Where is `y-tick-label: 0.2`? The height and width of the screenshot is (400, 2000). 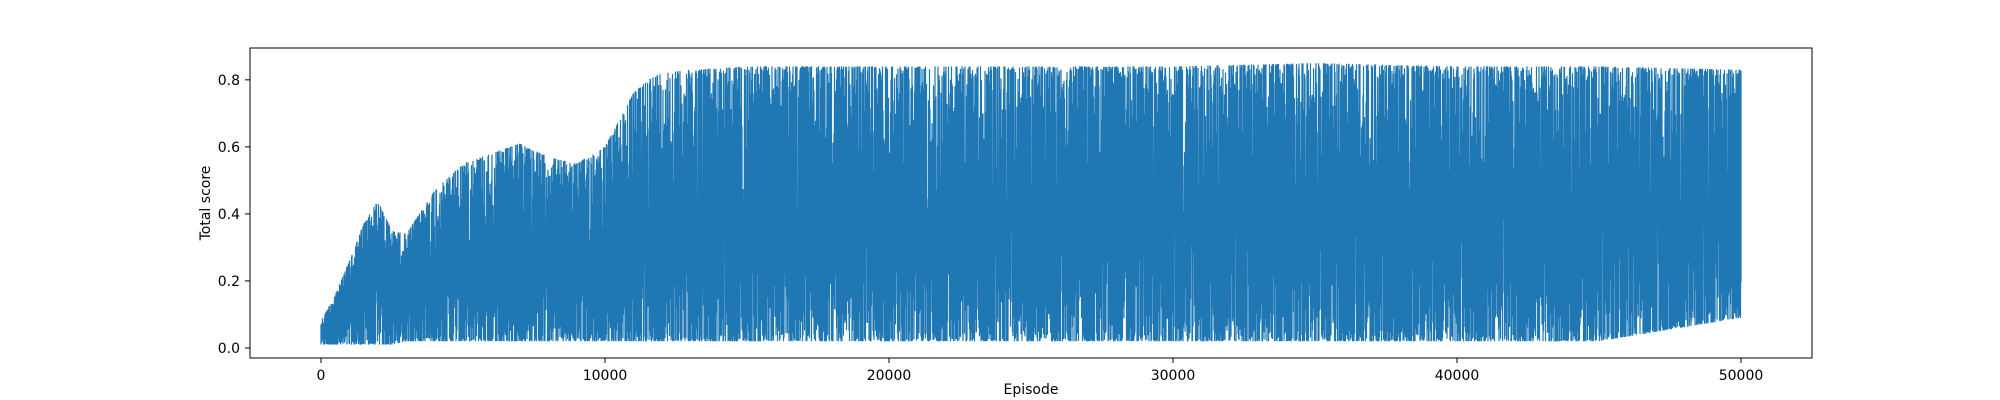 y-tick-label: 0.2 is located at coordinates (229, 282).